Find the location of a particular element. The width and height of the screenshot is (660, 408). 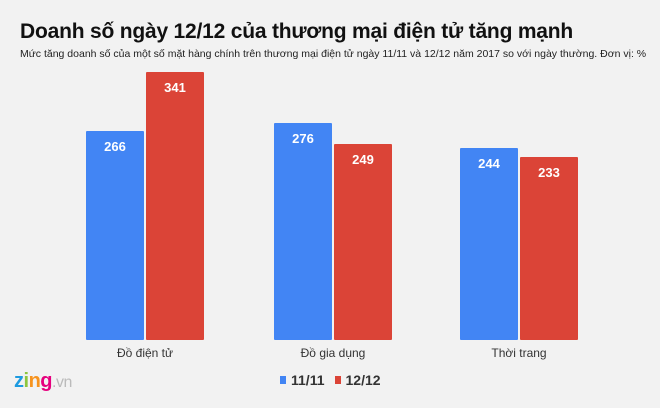

legend: 11/11 12/12 is located at coordinates (335, 380).